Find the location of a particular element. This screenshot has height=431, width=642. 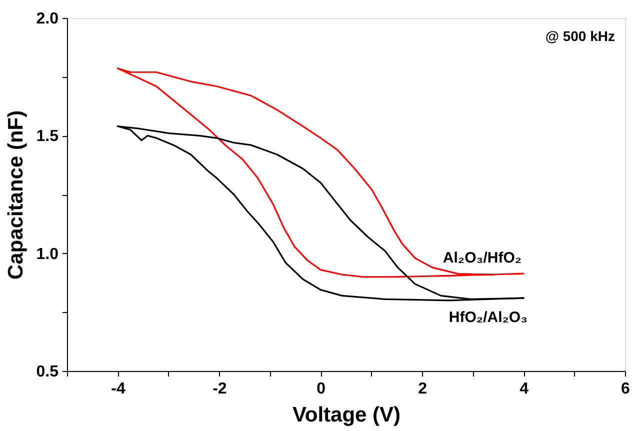

x-tick-label: -2 is located at coordinates (219, 389).